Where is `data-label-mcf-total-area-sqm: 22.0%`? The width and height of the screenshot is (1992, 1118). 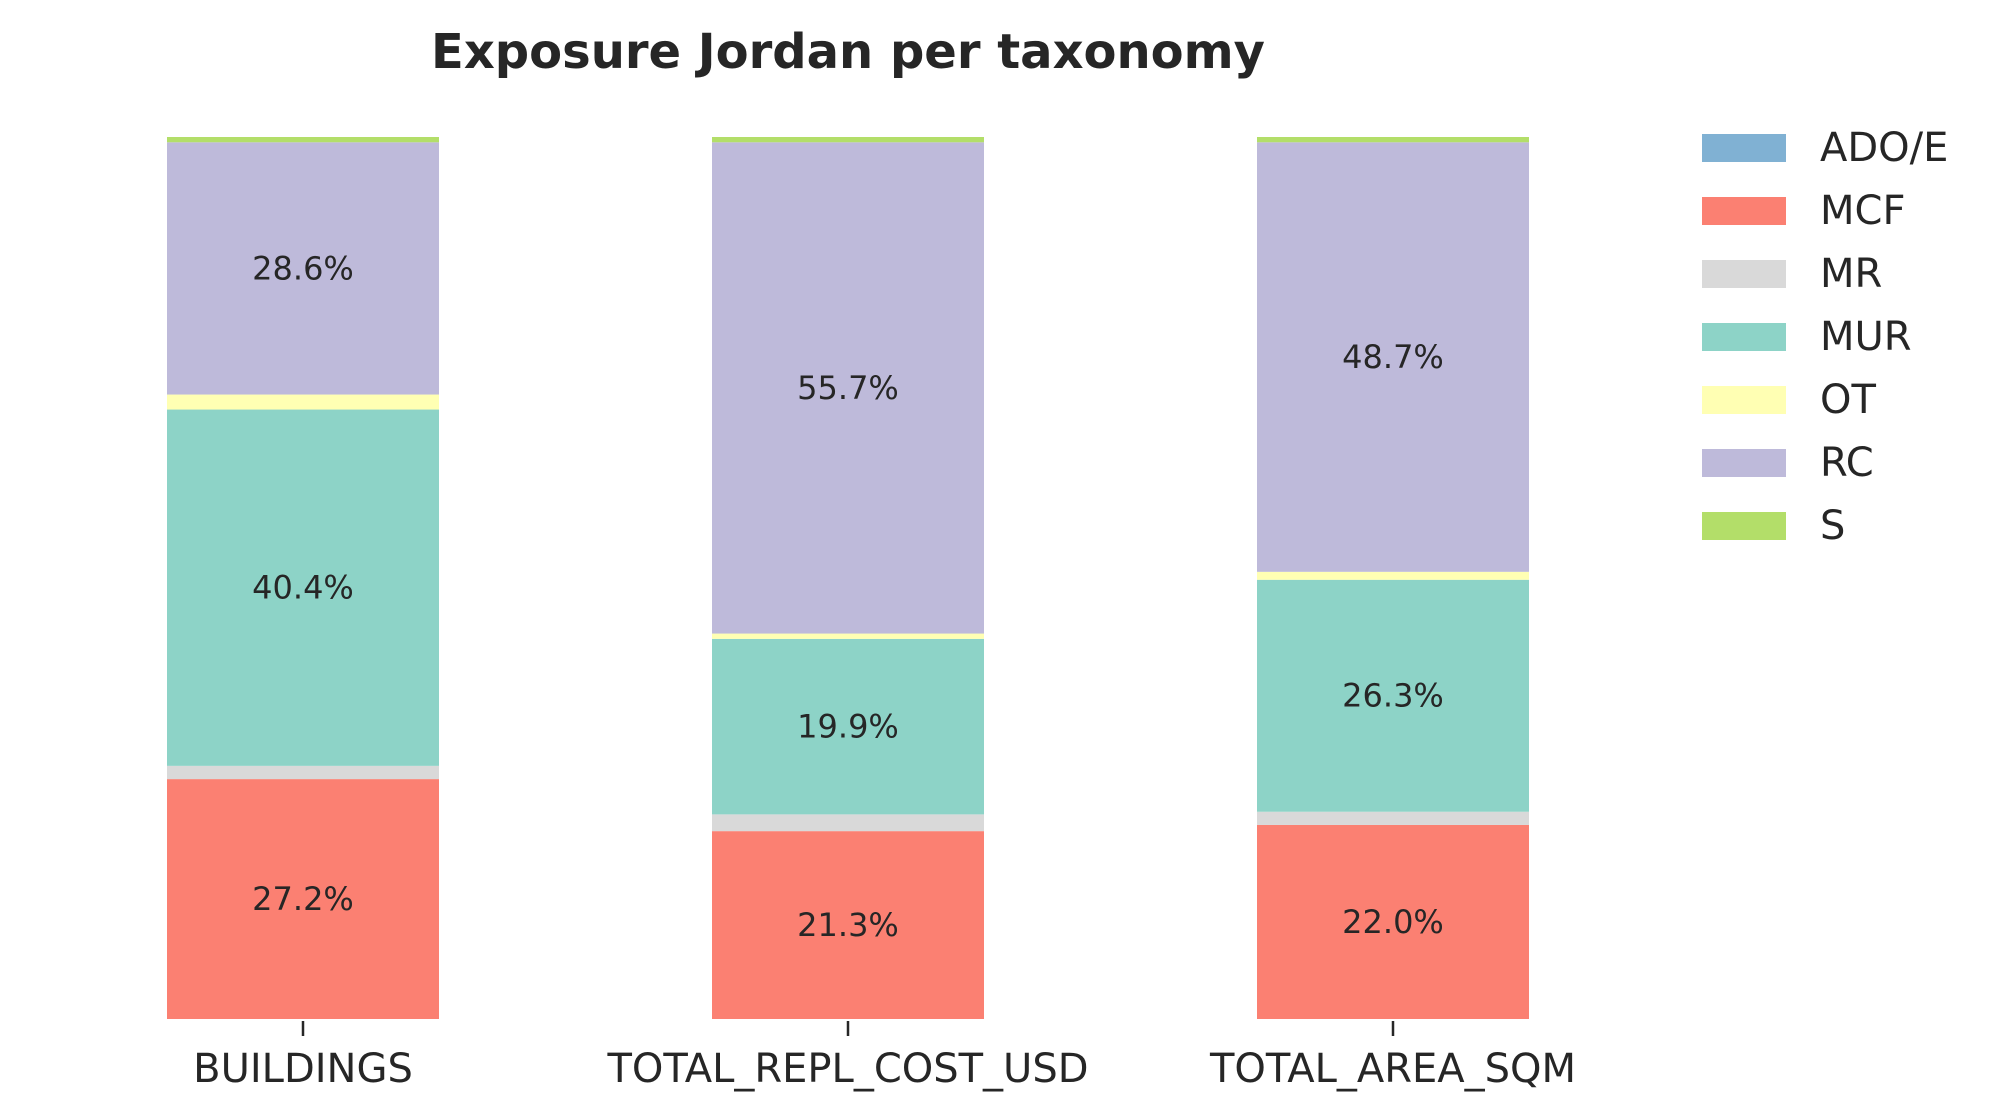
data-label-mcf-total-area-sqm: 22.0% is located at coordinates (1393, 922).